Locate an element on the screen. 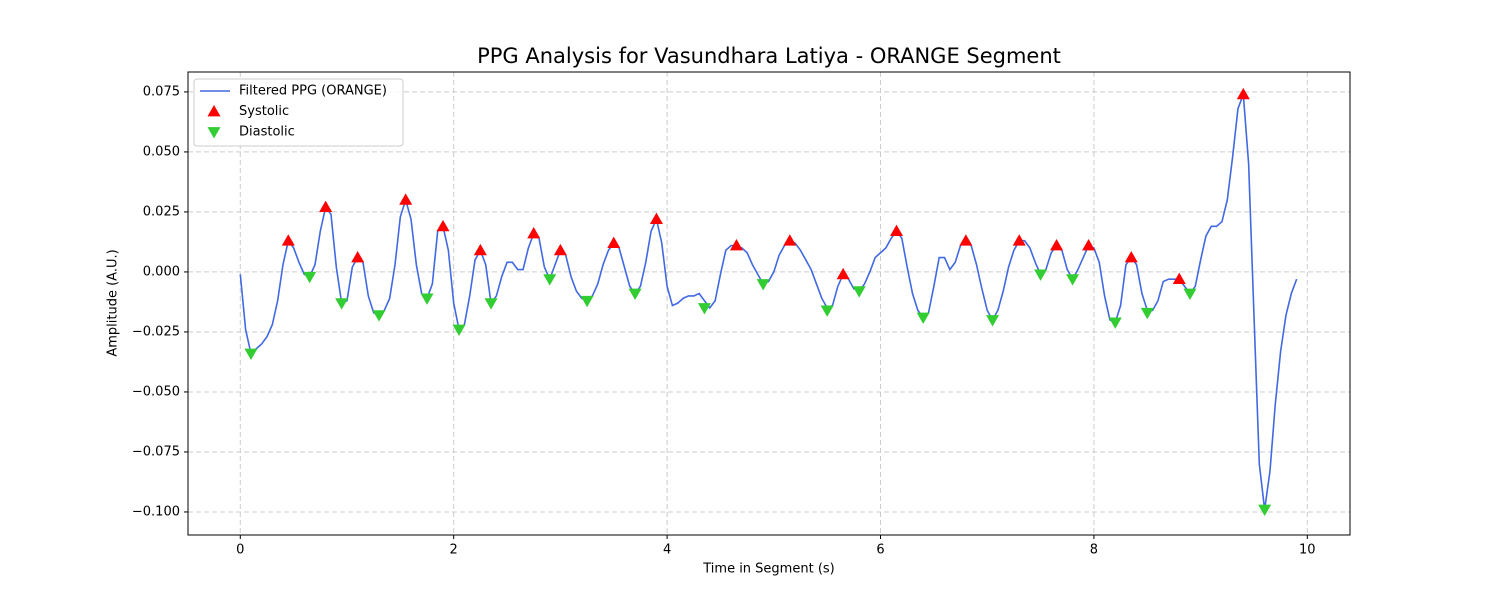  y-tick-label: −0.050 is located at coordinates (156, 391).